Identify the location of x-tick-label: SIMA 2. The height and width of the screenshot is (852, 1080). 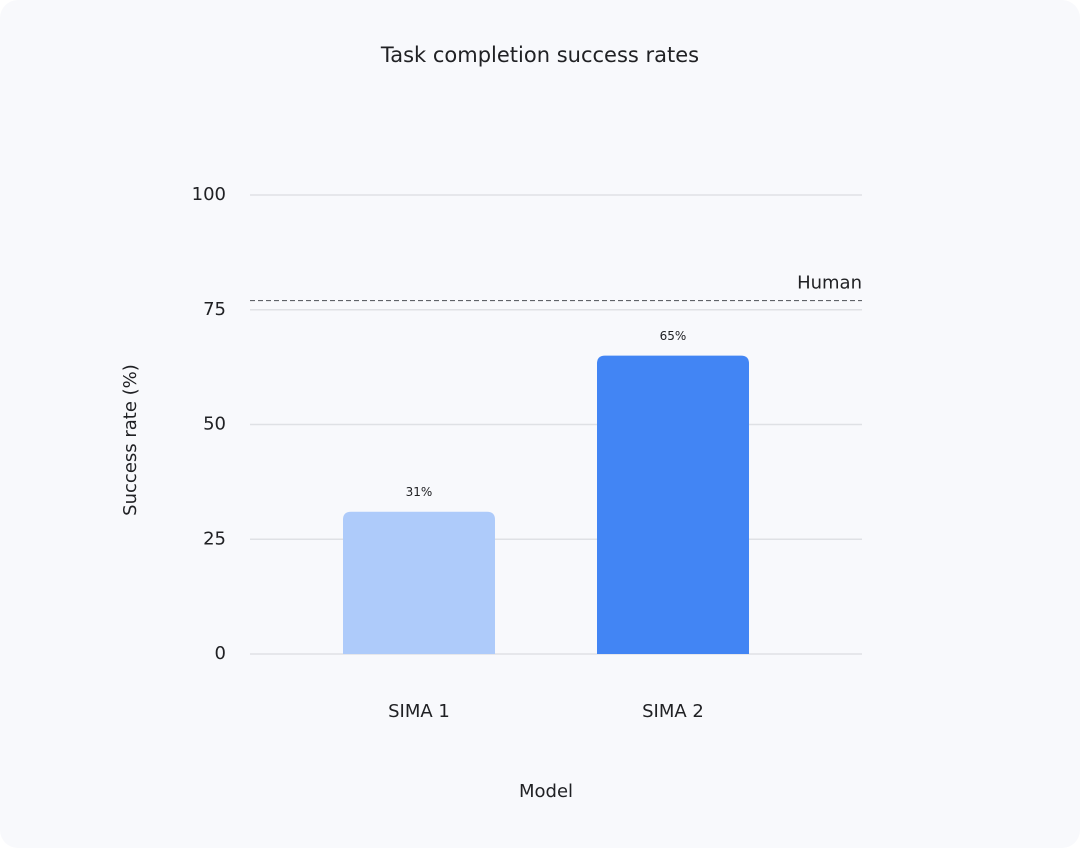
(673, 711).